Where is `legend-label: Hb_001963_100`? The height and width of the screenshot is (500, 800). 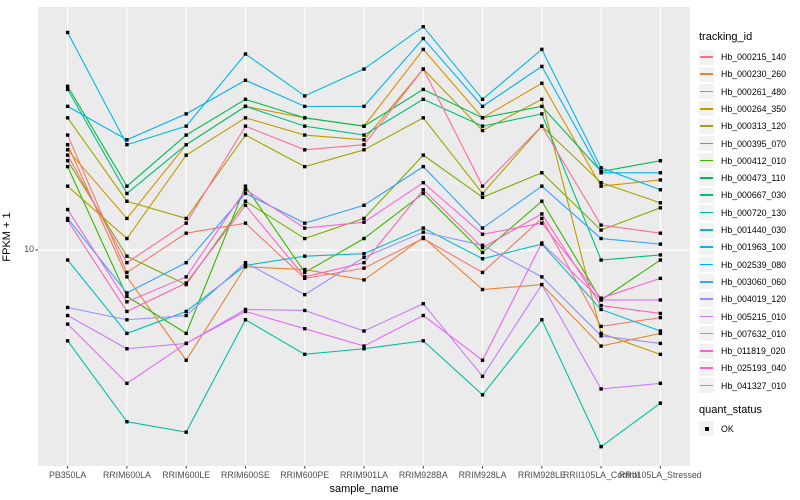
legend-label: Hb_001963_100 is located at coordinates (754, 247).